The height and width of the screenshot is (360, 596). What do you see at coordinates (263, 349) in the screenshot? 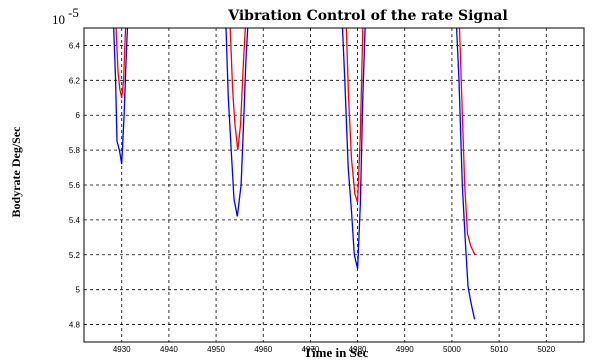
I see `x-tick-label: 4960` at bounding box center [263, 349].